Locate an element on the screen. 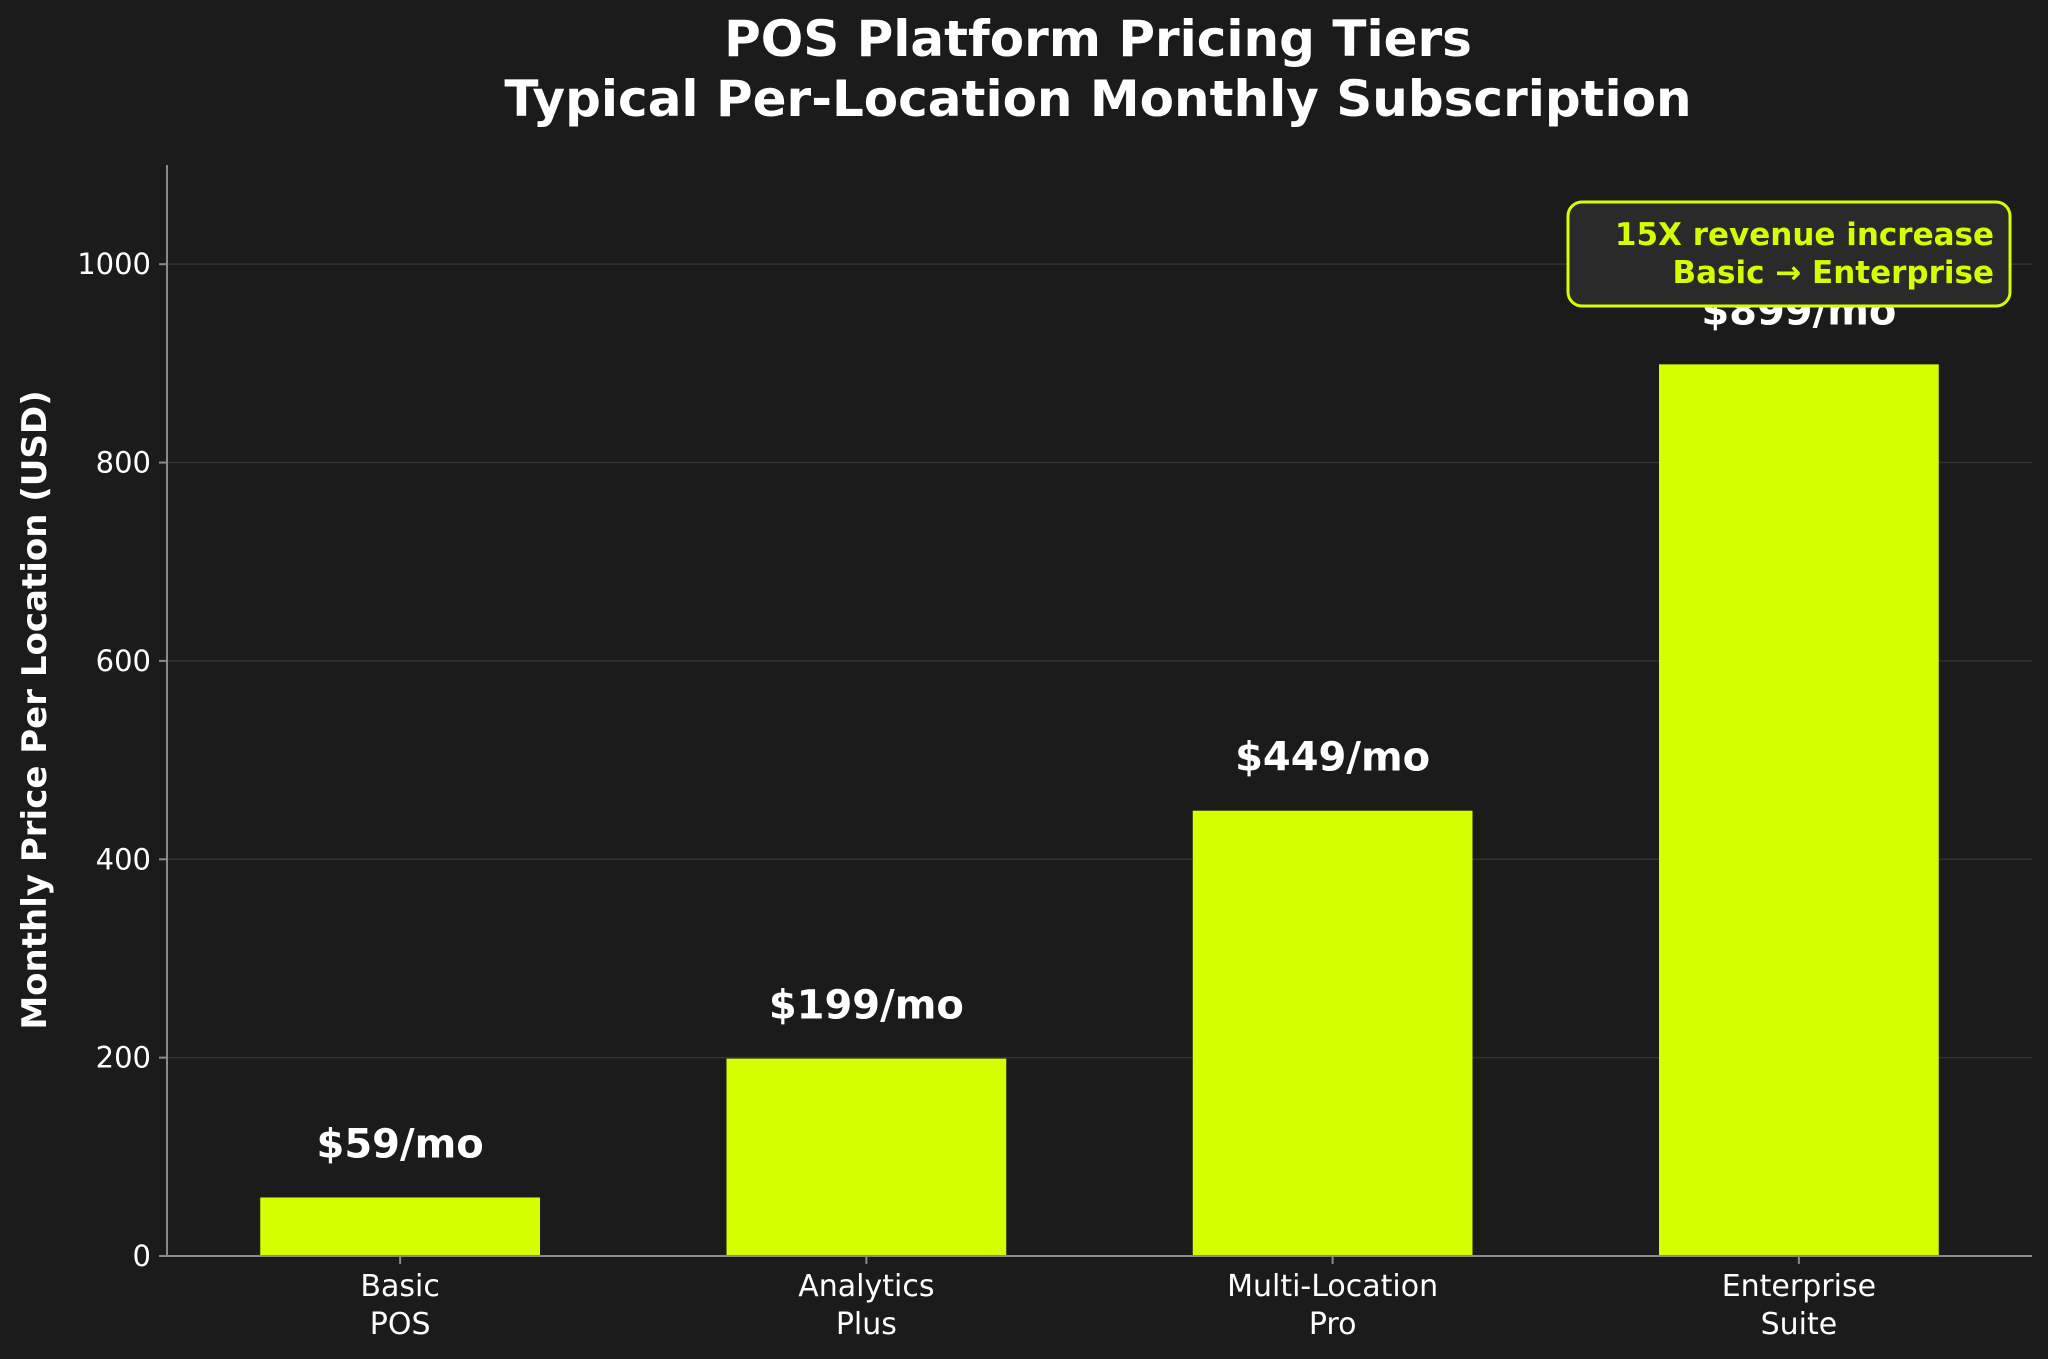 The height and width of the screenshot is (1359, 2048). y-tick-label: 400 is located at coordinates (123, 859).